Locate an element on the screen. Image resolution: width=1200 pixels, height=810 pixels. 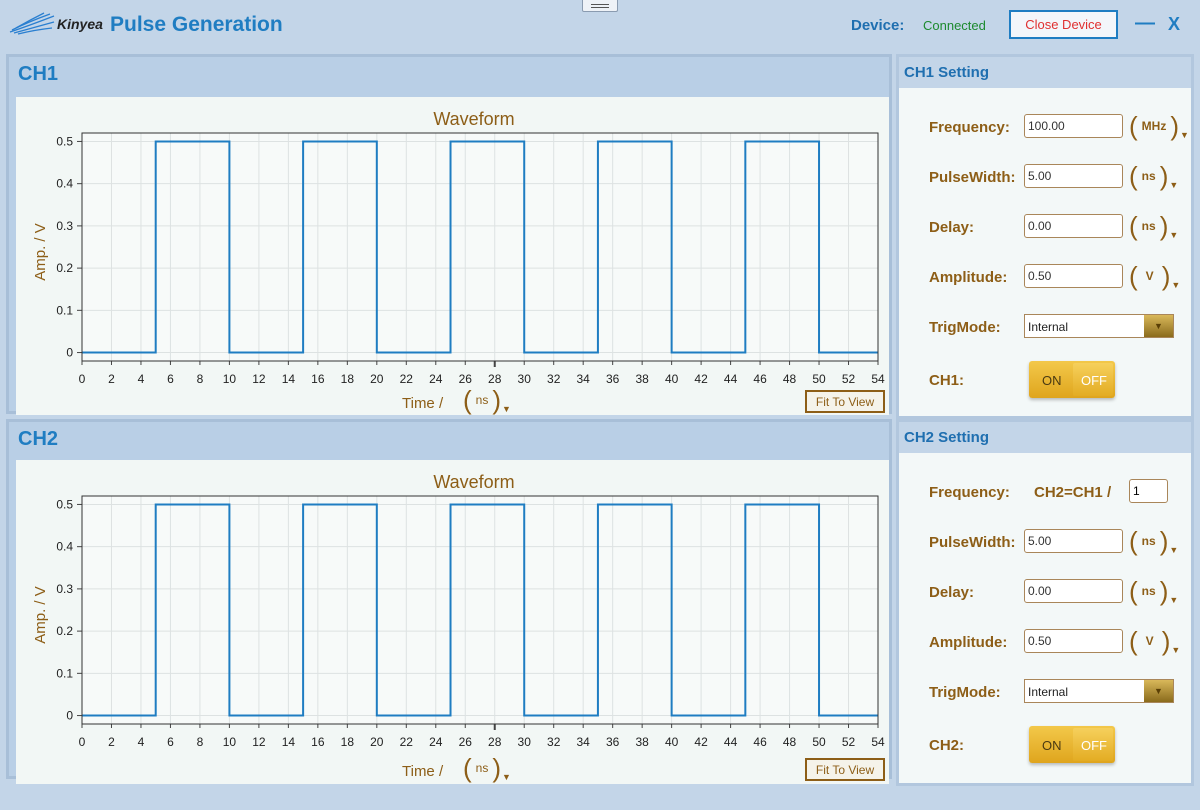
device-status: Connected is located at coordinates (954, 25).